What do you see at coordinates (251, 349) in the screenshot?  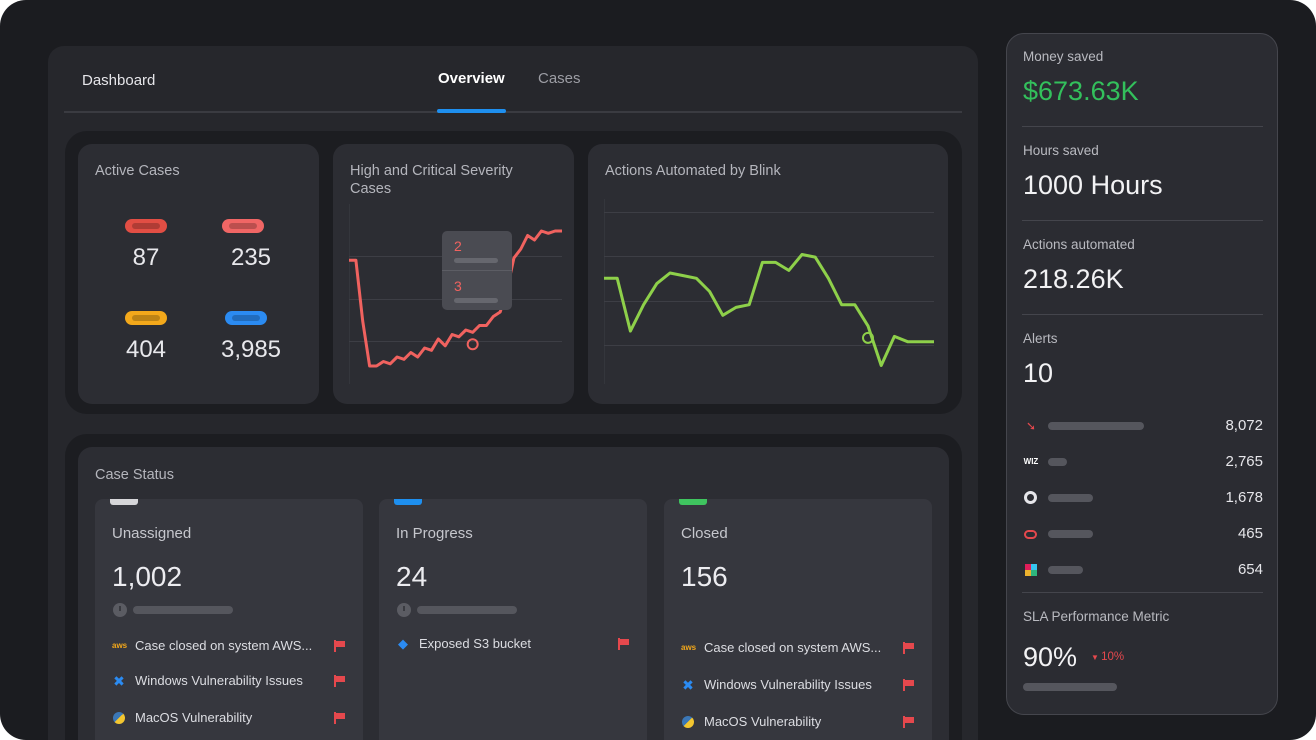 I see `active-case-count: 3,985` at bounding box center [251, 349].